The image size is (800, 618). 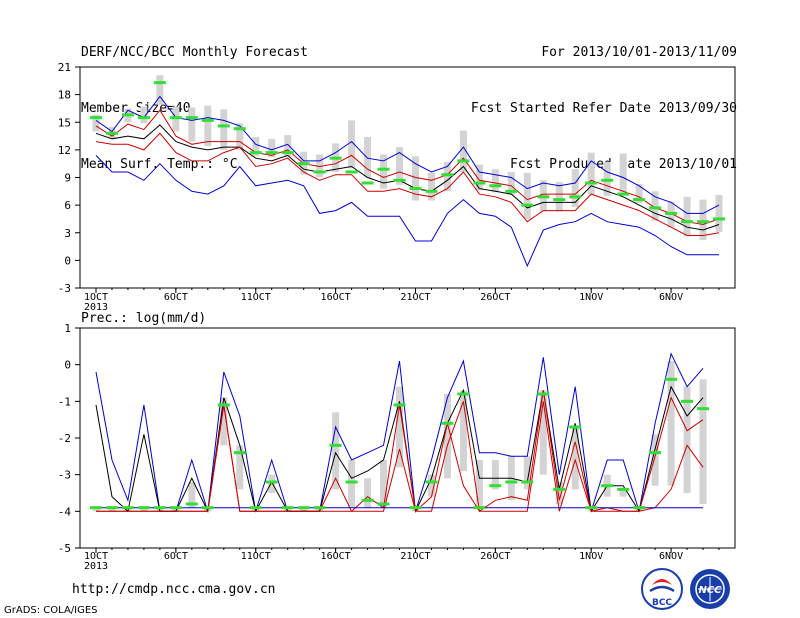 I want to click on source-url: http://cmdp.ncc.cma.gov.cn, so click(x=174, y=589).